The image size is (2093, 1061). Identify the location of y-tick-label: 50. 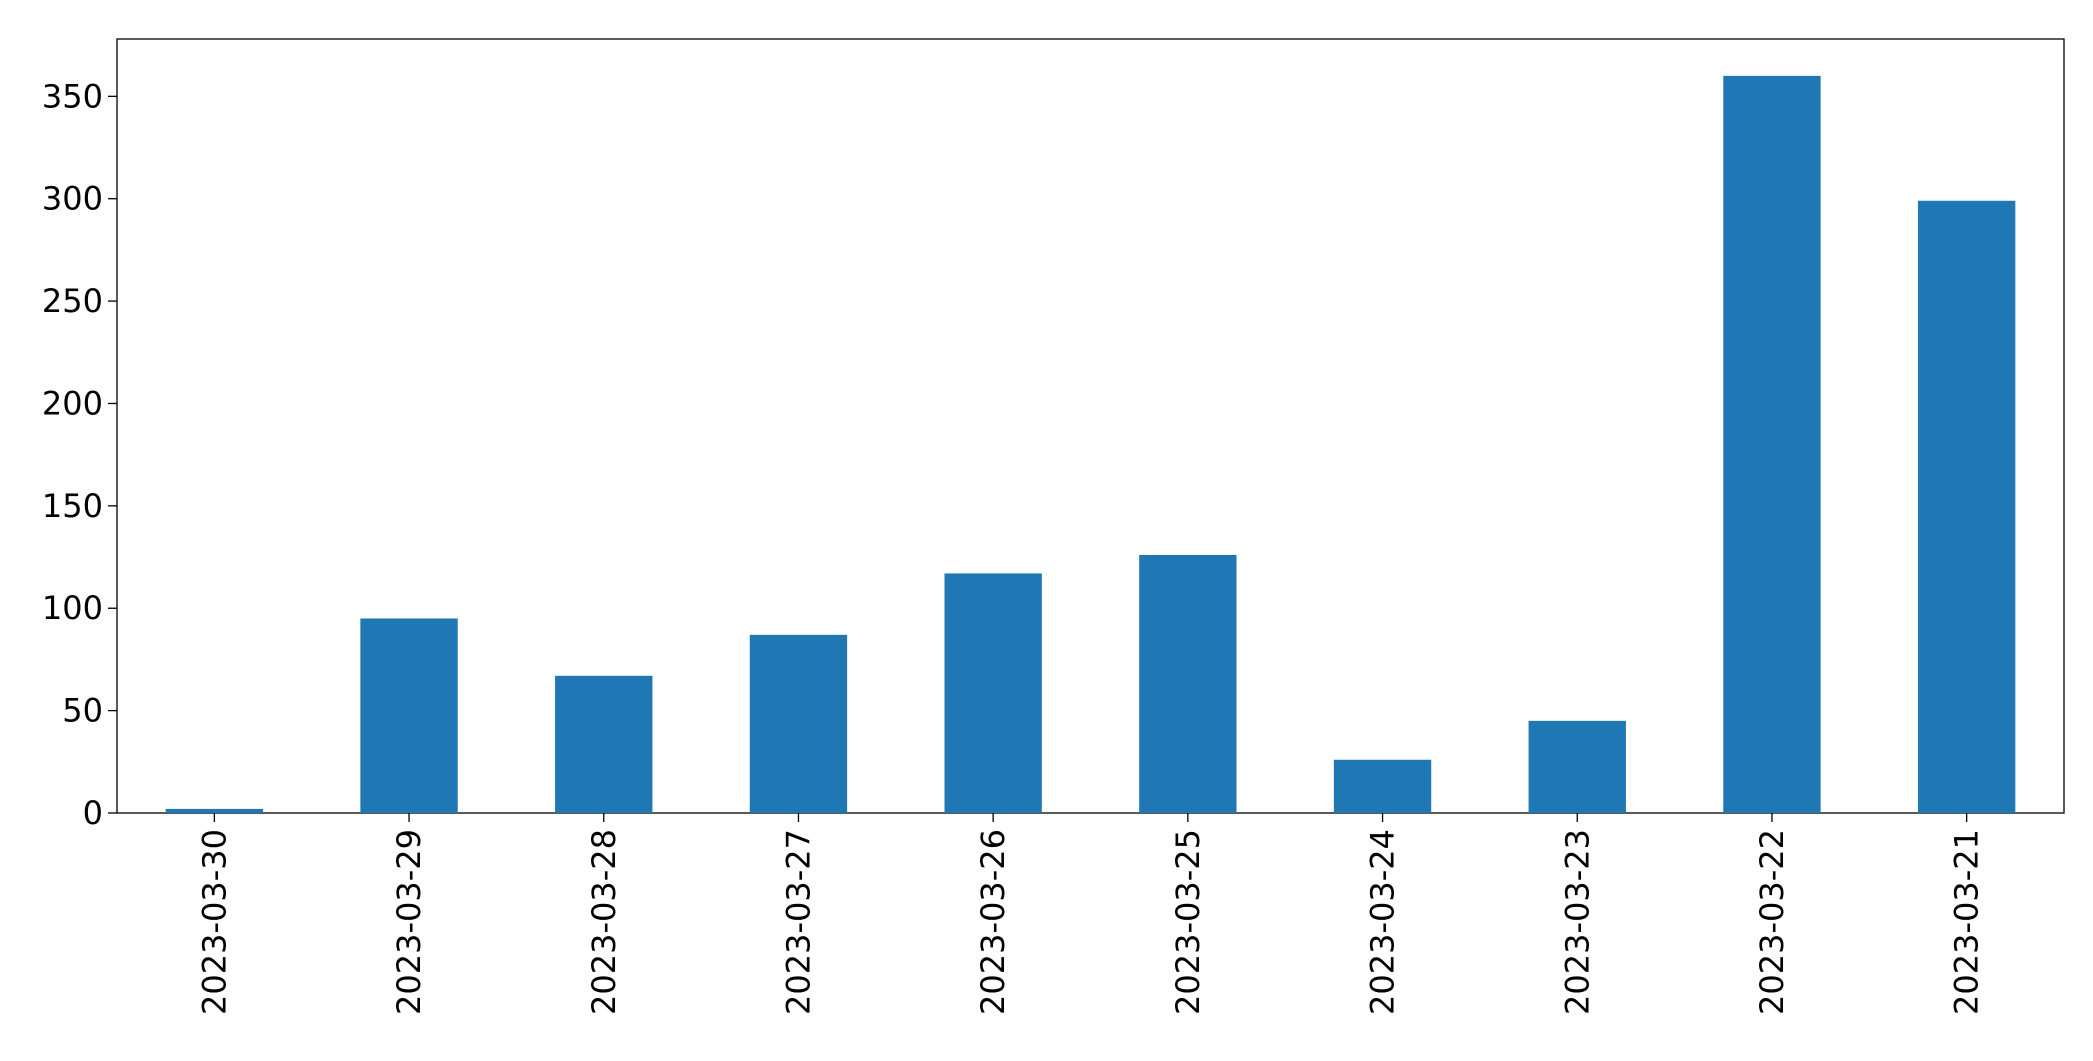
(82, 711).